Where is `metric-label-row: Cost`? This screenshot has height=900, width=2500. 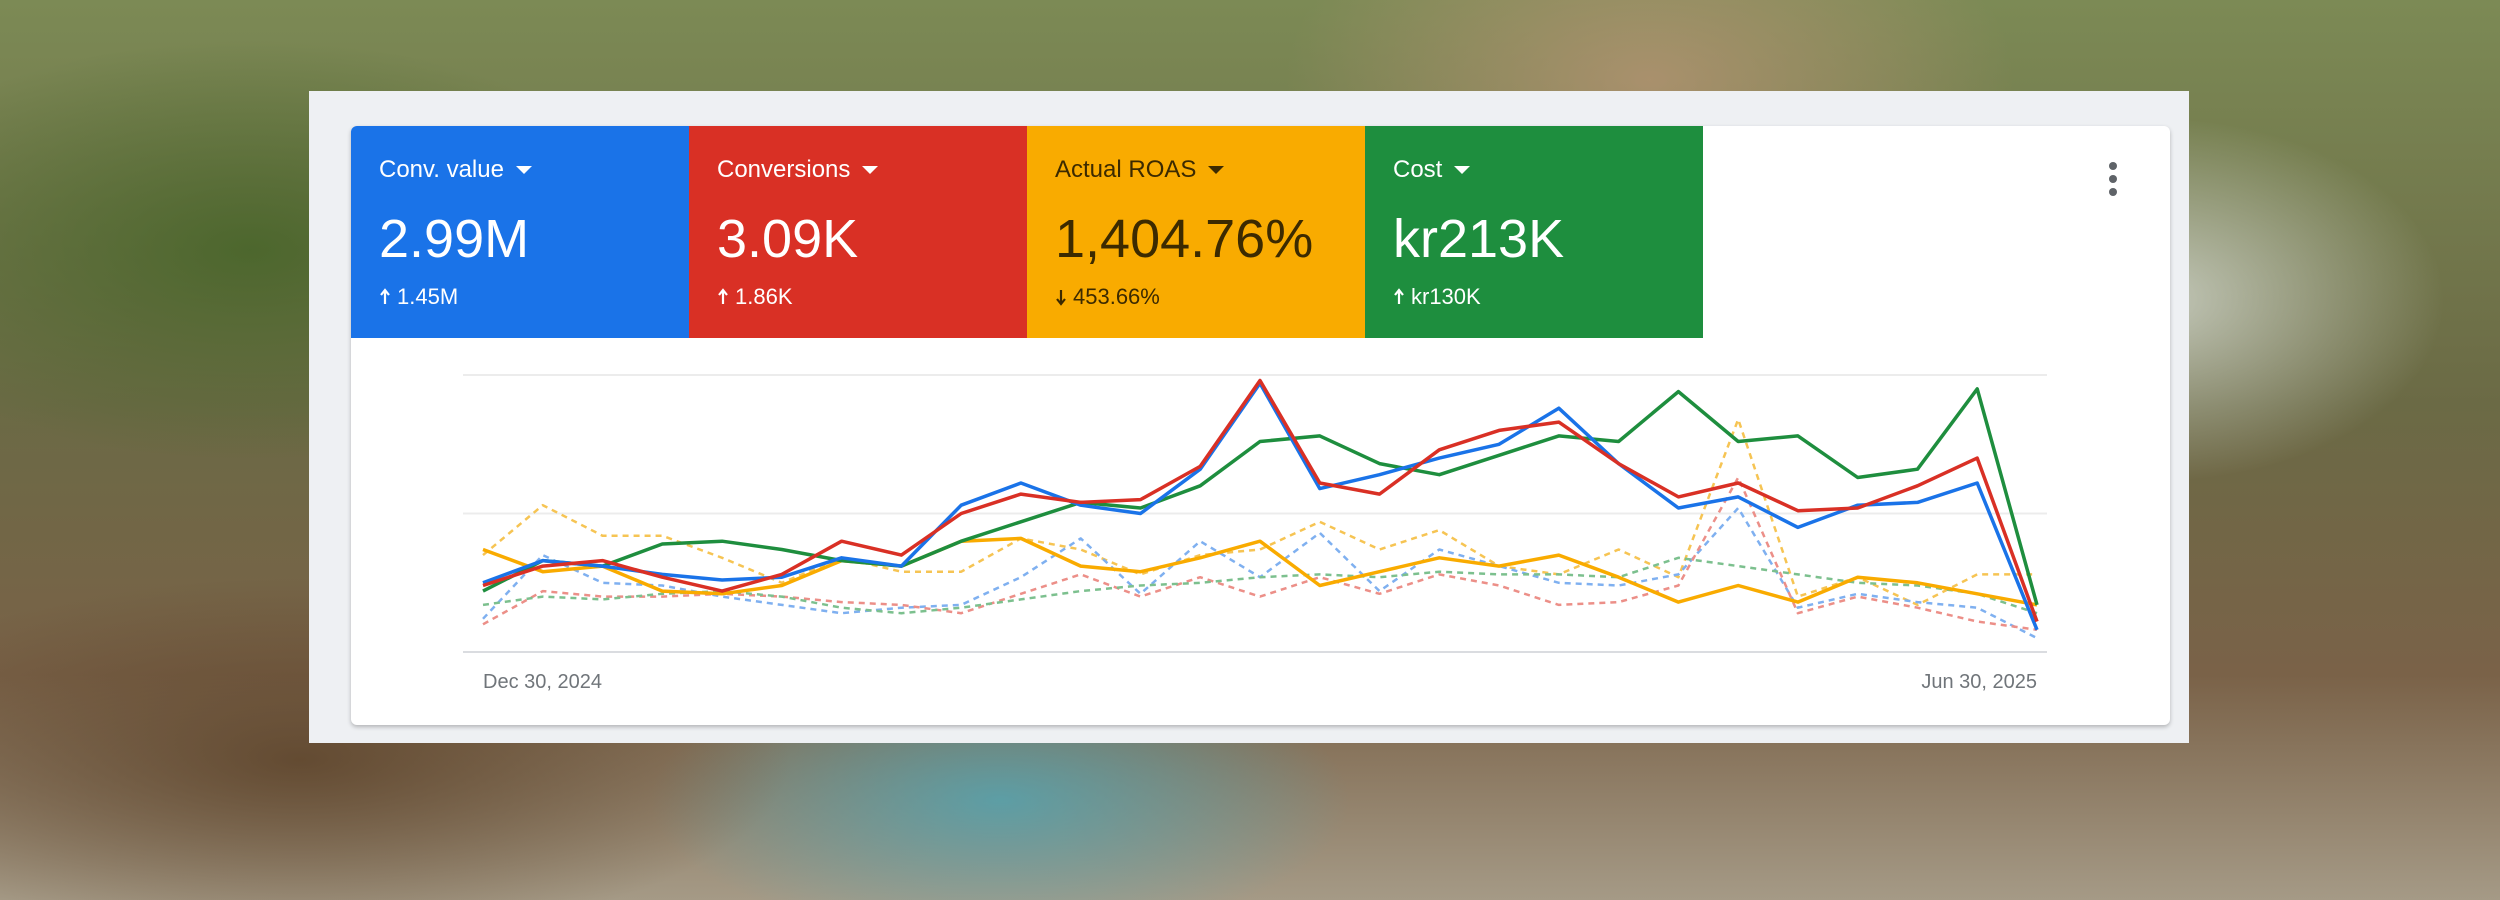 metric-label-row: Cost is located at coordinates (1534, 170).